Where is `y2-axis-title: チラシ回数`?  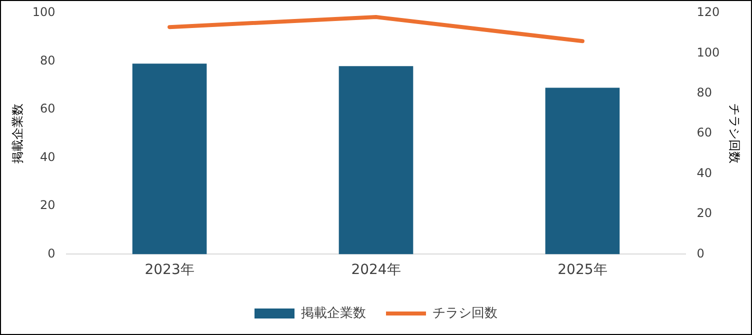
y2-axis-title: チラシ回数 is located at coordinates (735, 134).